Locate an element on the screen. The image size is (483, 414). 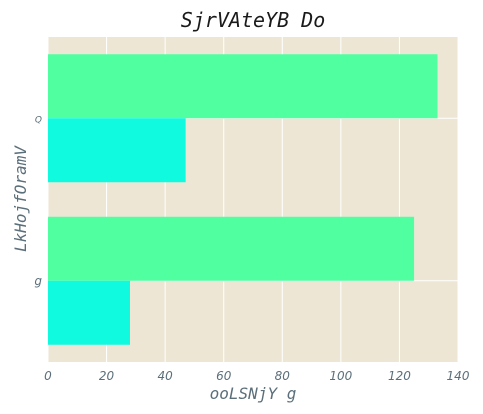
x-axis-label: ooLSNjY g is located at coordinates (253, 393).